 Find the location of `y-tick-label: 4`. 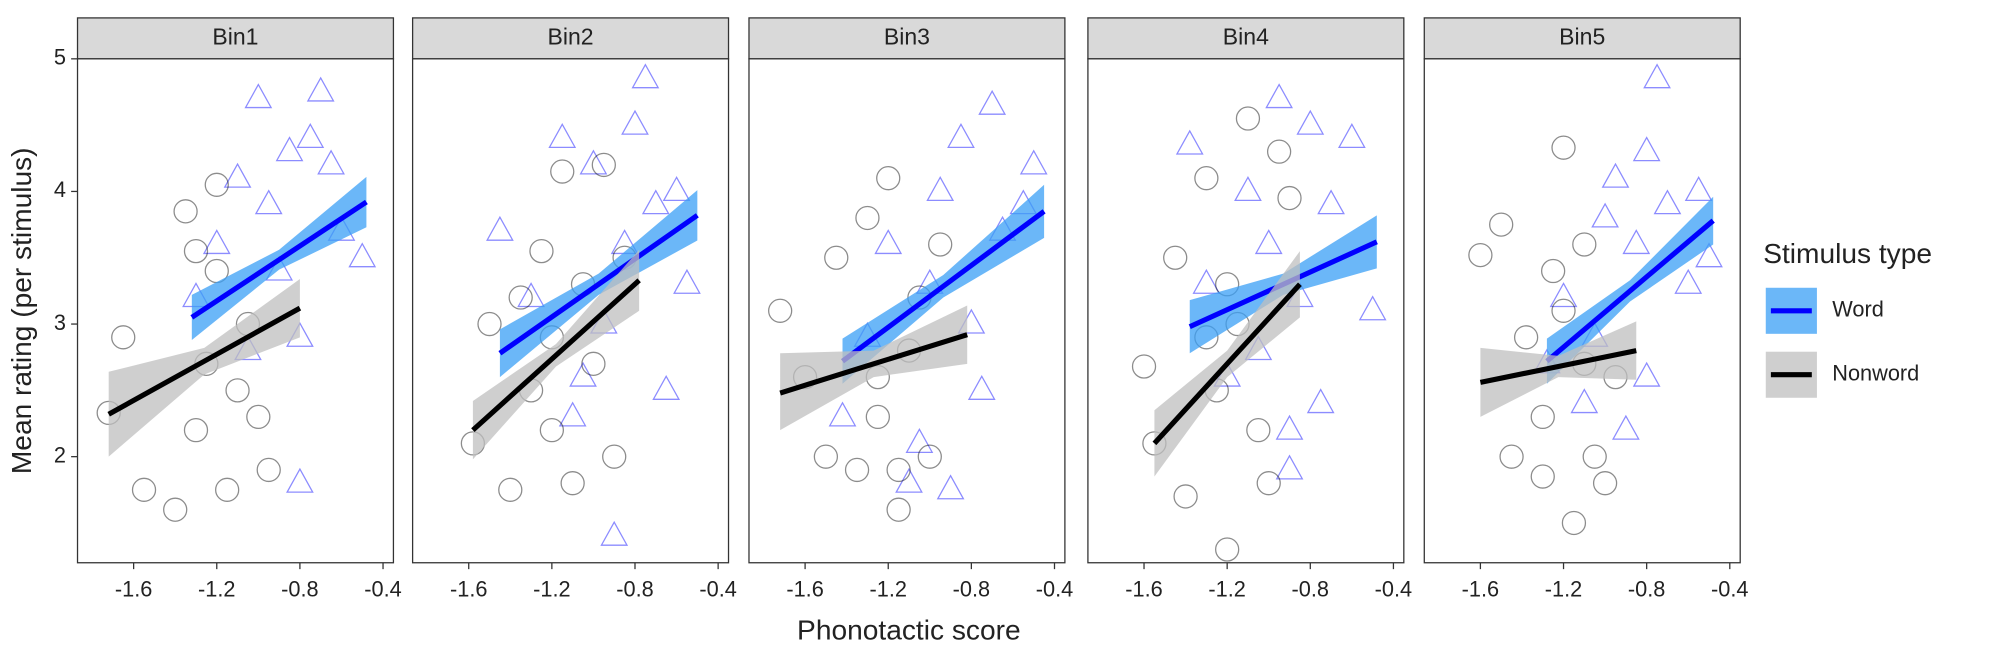

y-tick-label: 4 is located at coordinates (60, 189).